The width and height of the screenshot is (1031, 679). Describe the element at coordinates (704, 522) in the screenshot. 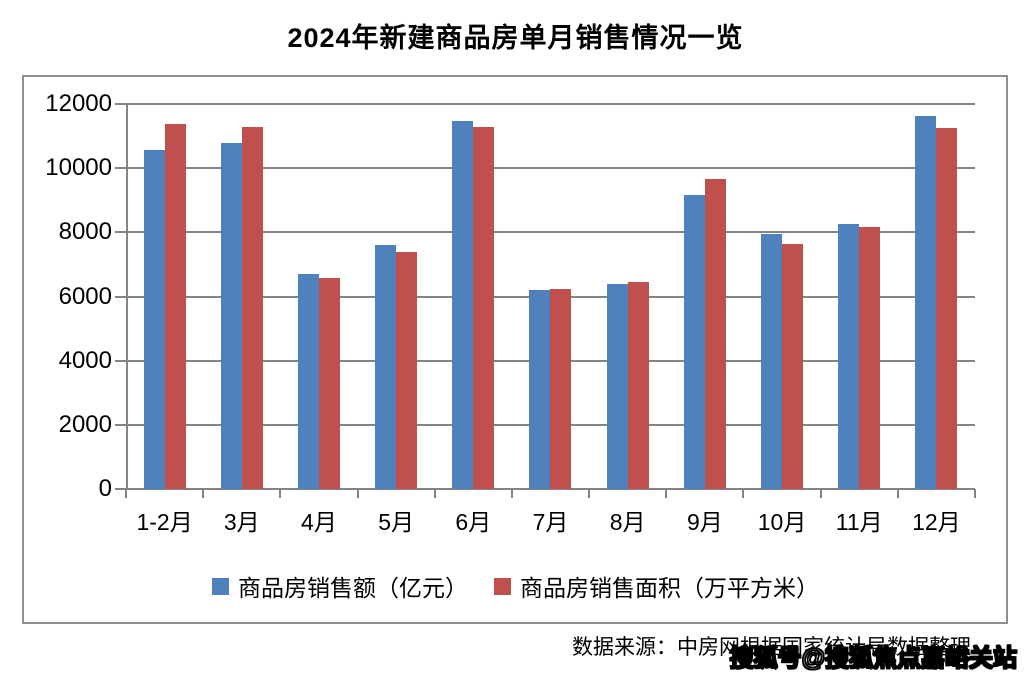

I see `x-axis-label: 9月` at that location.